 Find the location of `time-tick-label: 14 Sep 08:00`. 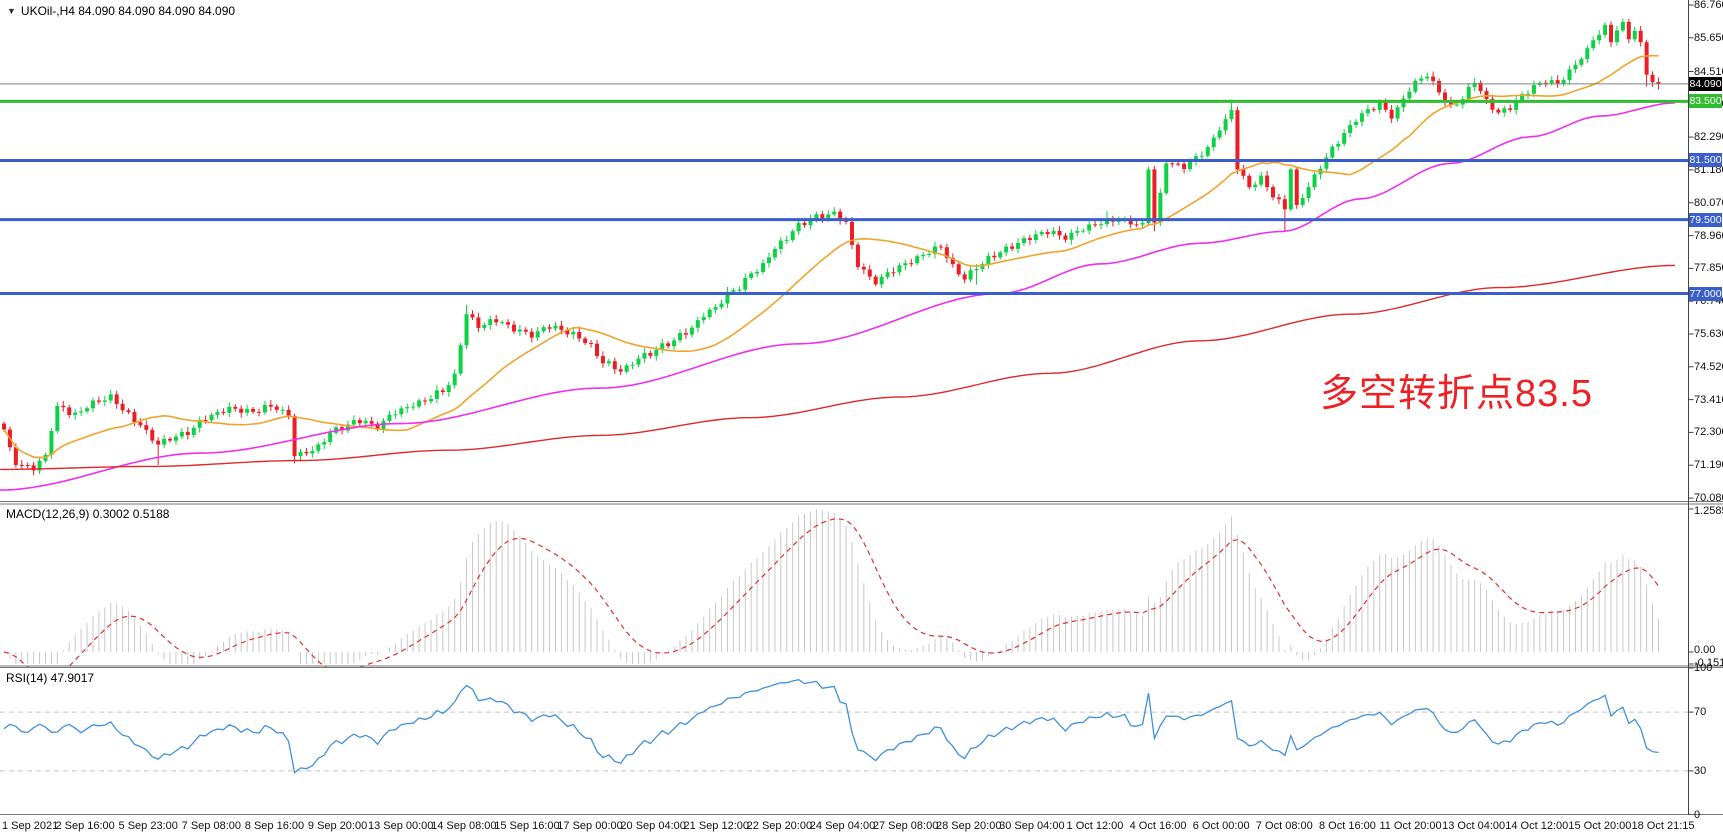

time-tick-label: 14 Sep 08:00 is located at coordinates (464, 826).